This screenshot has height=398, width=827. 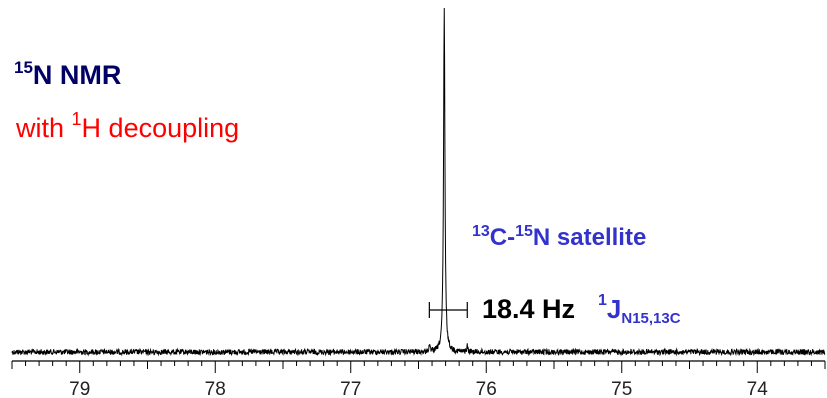 What do you see at coordinates (528, 309) in the screenshot?
I see `coupling-value: 18.4 Hz` at bounding box center [528, 309].